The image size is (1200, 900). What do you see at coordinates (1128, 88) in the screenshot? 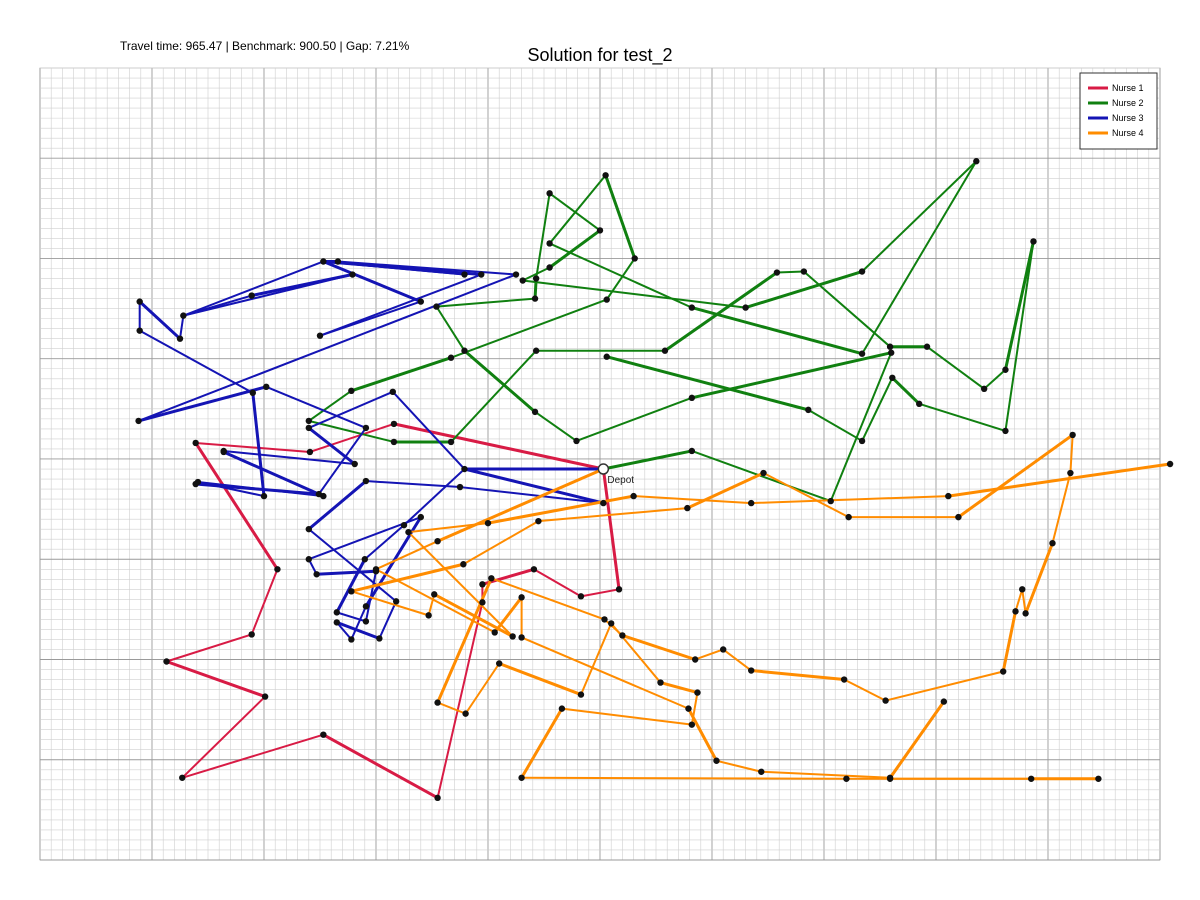
I see `legend-label-nurse-1: Nurse 1` at bounding box center [1128, 88].